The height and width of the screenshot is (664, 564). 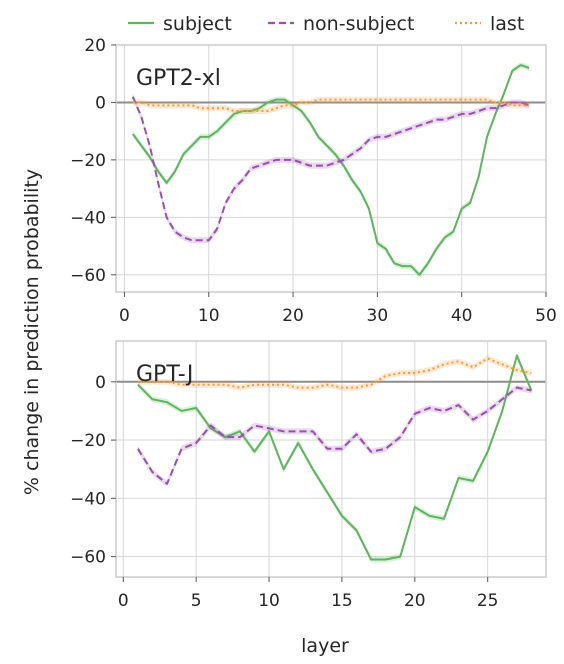 What do you see at coordinates (378, 316) in the screenshot?
I see `x-tick-label: 30` at bounding box center [378, 316].